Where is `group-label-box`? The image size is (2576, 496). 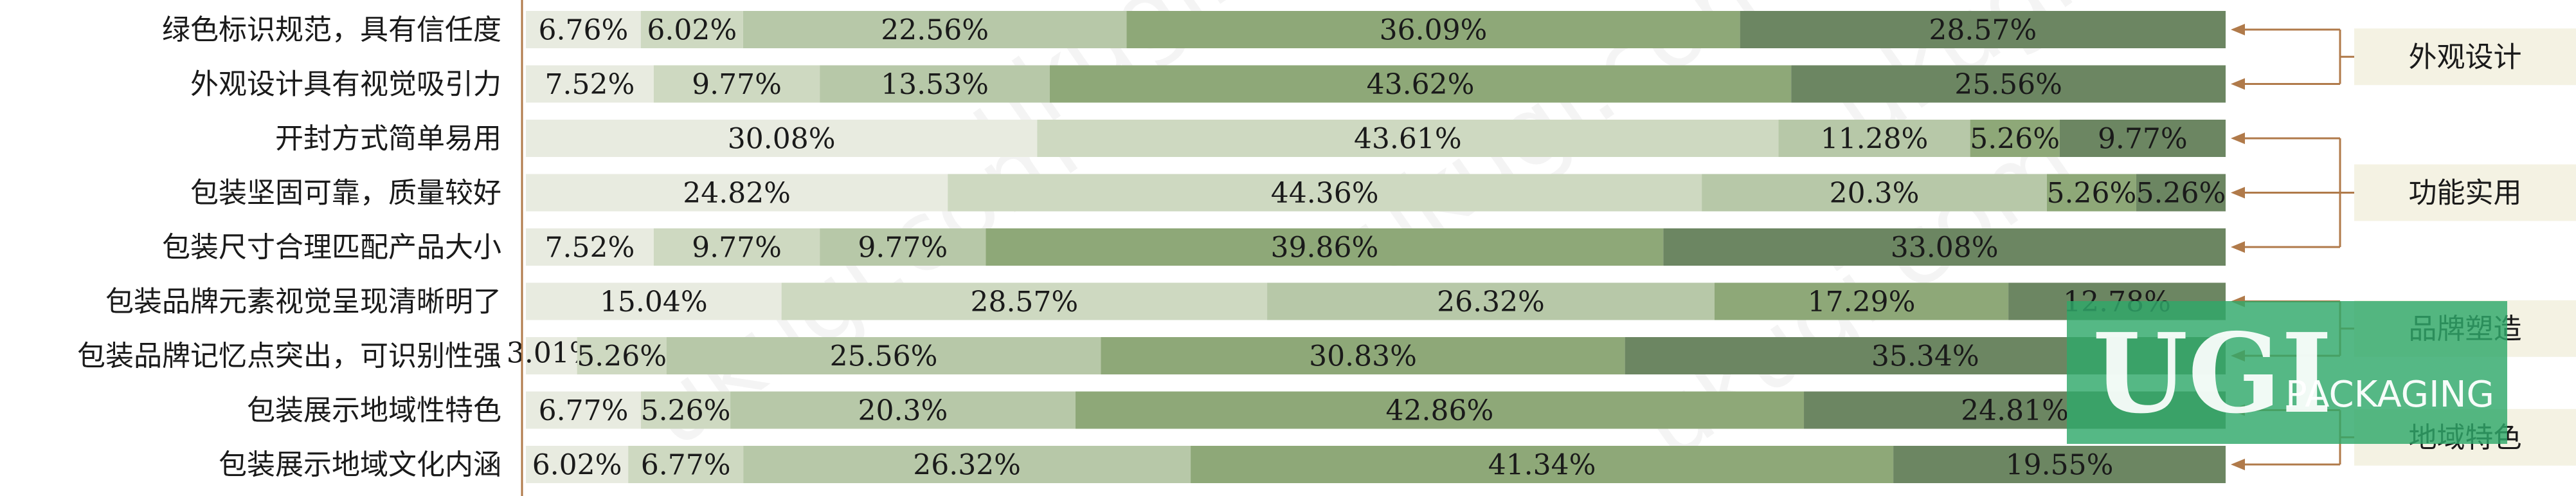 group-label-box is located at coordinates (2465, 192).